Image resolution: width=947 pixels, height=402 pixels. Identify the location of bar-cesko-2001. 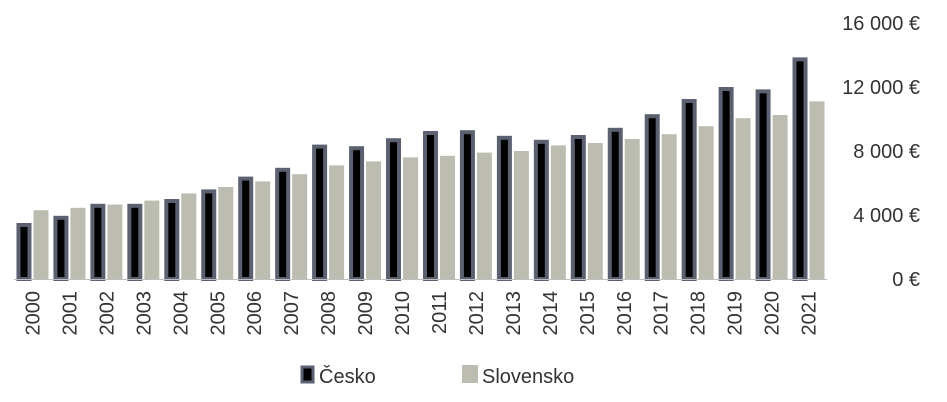
(61, 248).